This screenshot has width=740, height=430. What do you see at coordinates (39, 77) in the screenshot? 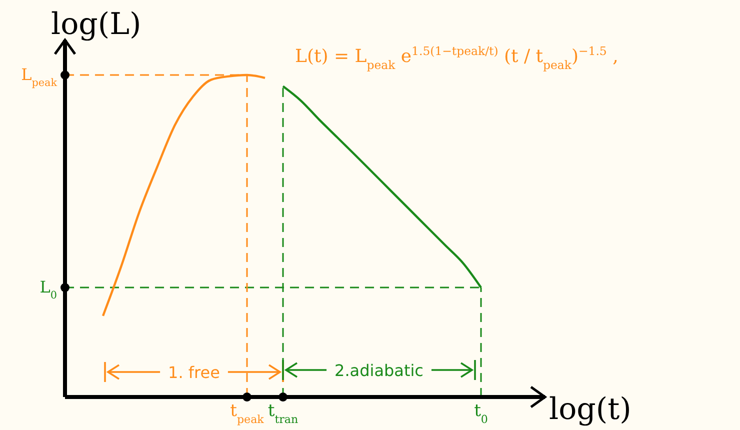
I see `ref-line-label: L$_{peak}$` at bounding box center [39, 77].